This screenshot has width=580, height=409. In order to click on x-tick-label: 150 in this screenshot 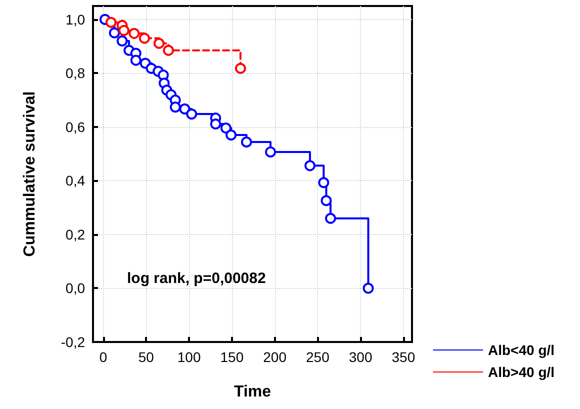, I will do `click(232, 357)`.